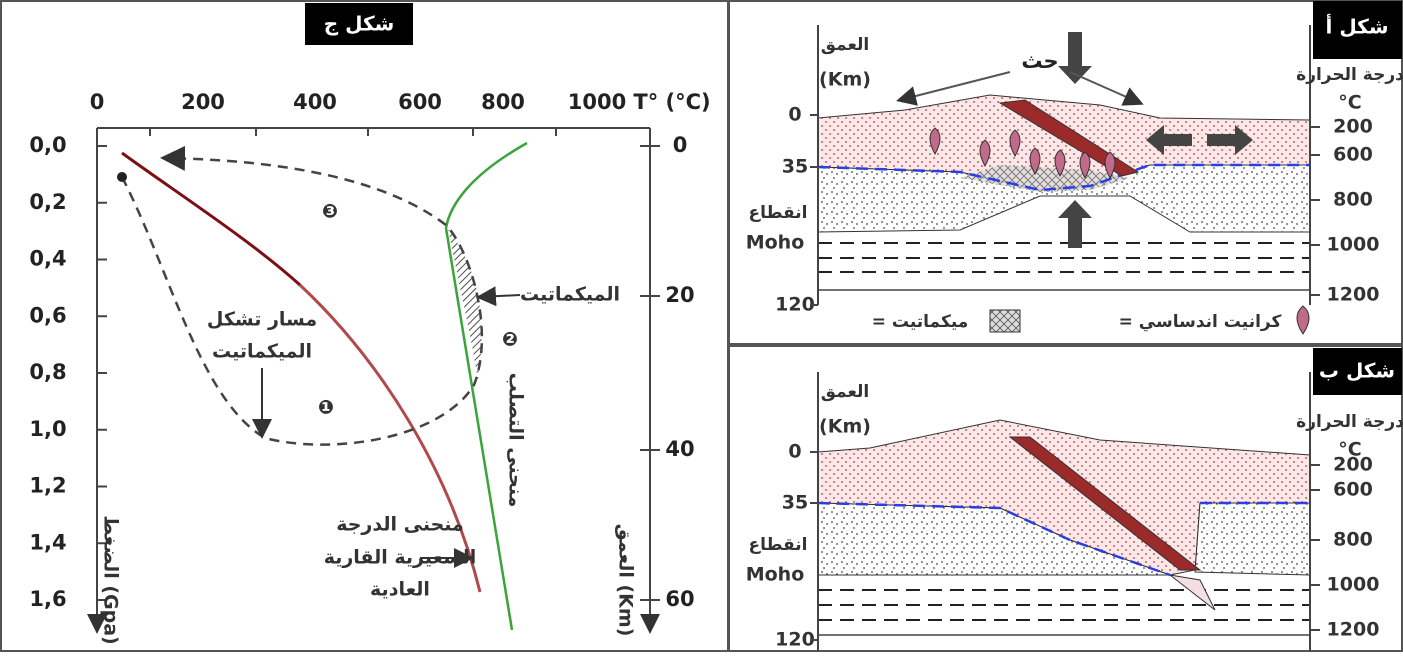 The height and width of the screenshot is (656, 1403). Describe the element at coordinates (498, 296) in the screenshot. I see `pointer` at that location.